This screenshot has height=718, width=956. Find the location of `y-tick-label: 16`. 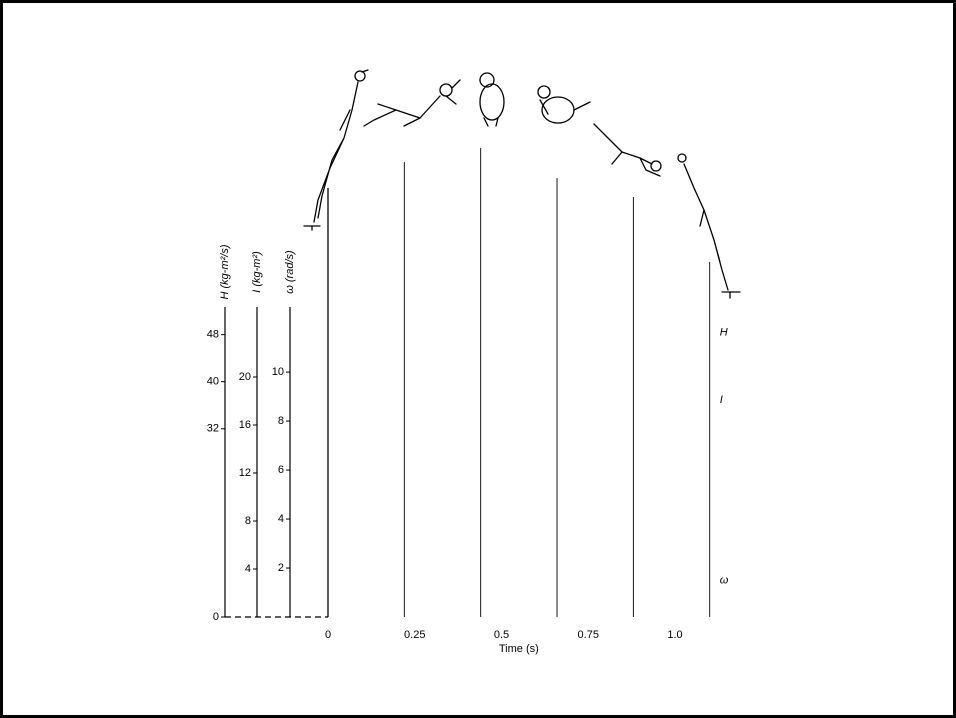

y-tick-label: 16 is located at coordinates (245, 425).